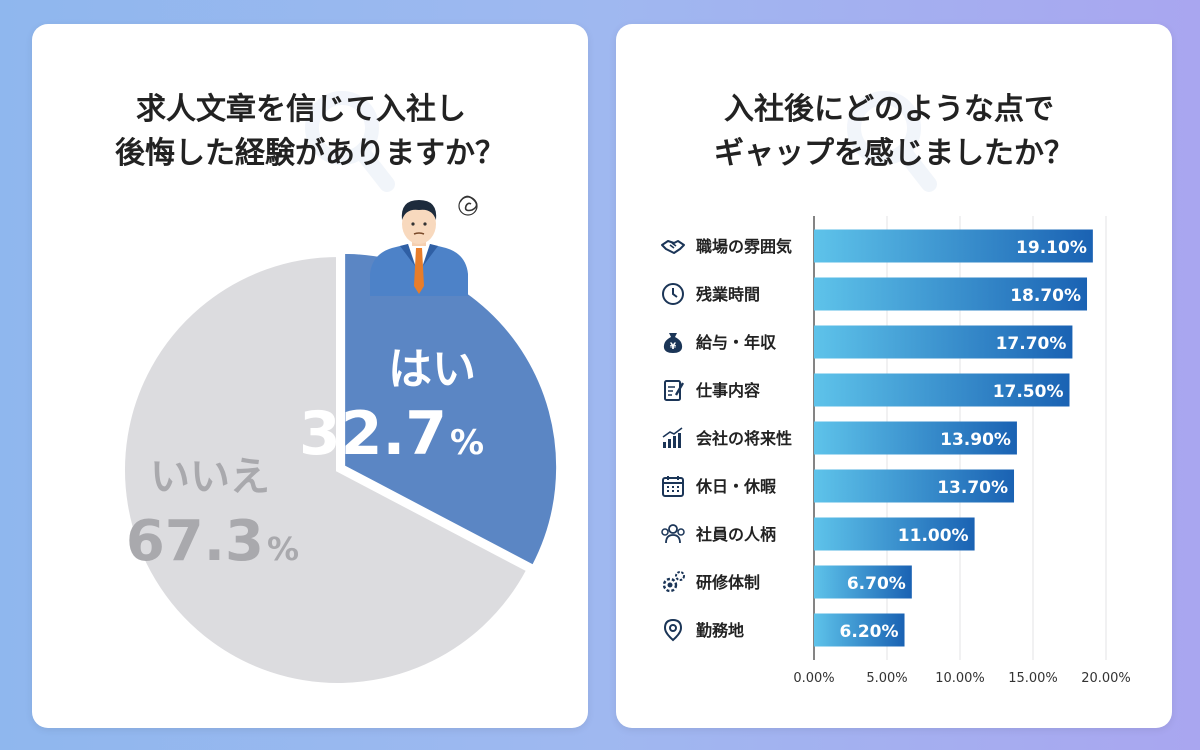 This screenshot has height=750, width=1200. Describe the element at coordinates (720, 630) in the screenshot. I see `category-label: 勤務地` at that location.